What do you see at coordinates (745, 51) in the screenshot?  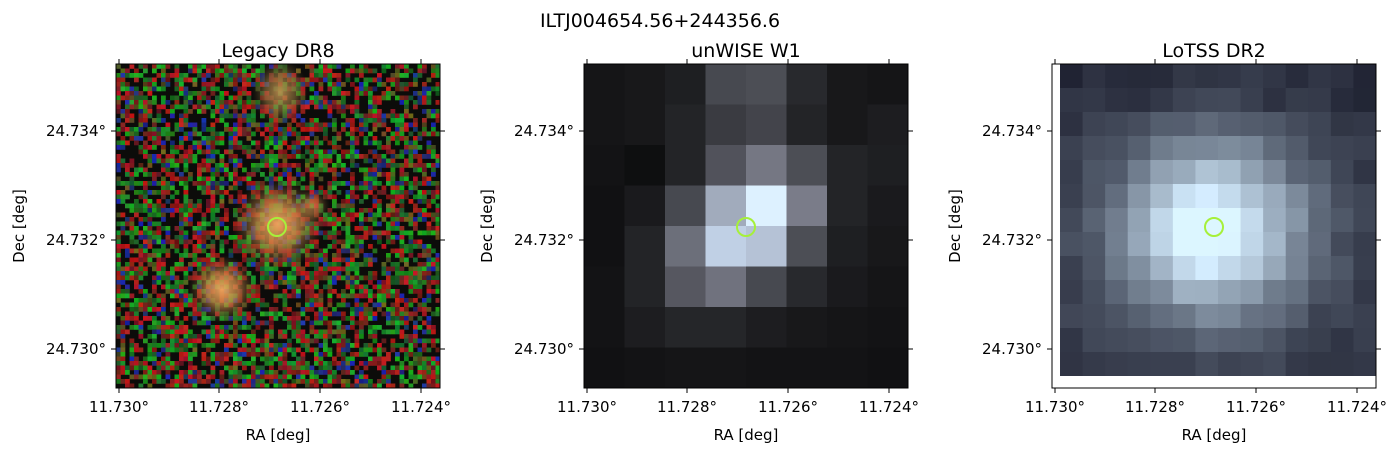 I see `panel-title: unWISE W1` at bounding box center [745, 51].